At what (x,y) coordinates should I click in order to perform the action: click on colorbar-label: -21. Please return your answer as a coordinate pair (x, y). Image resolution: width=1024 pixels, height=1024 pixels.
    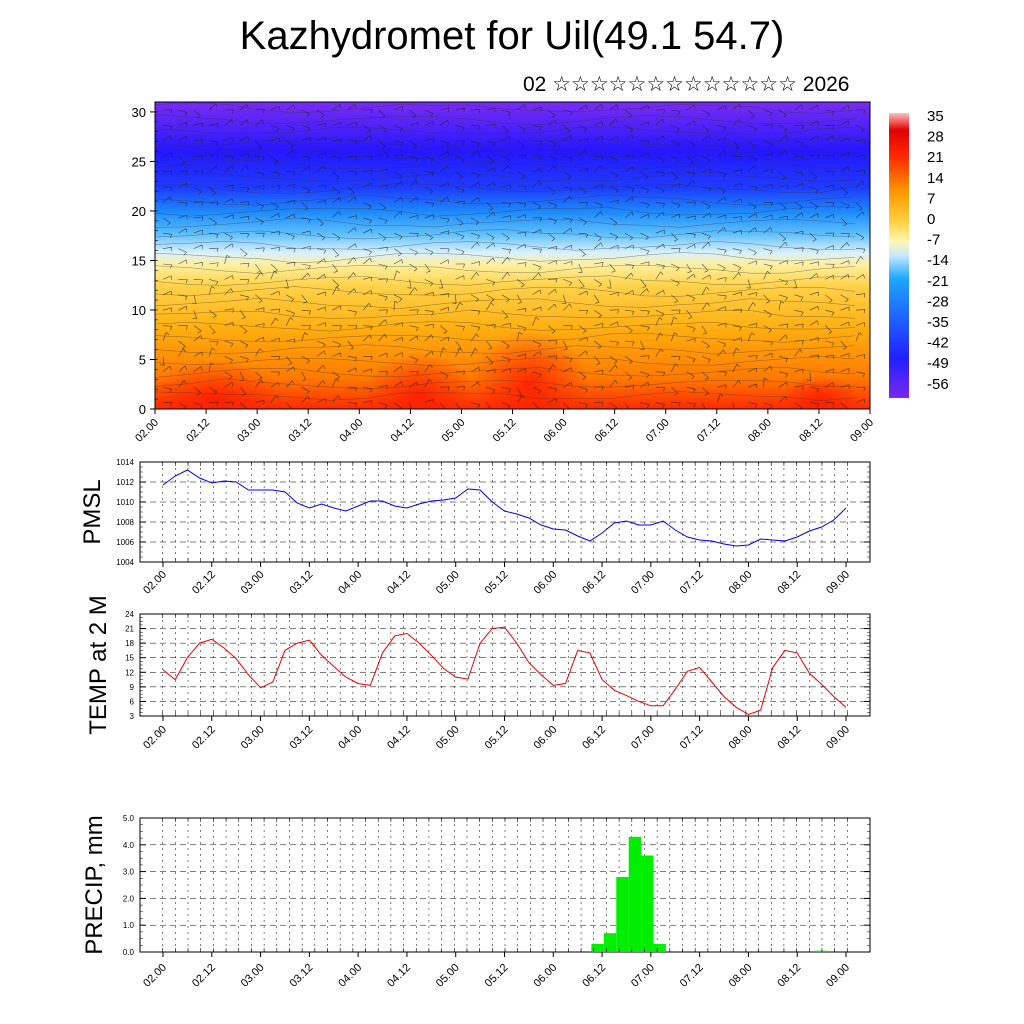
    Looking at the image, I should click on (938, 281).